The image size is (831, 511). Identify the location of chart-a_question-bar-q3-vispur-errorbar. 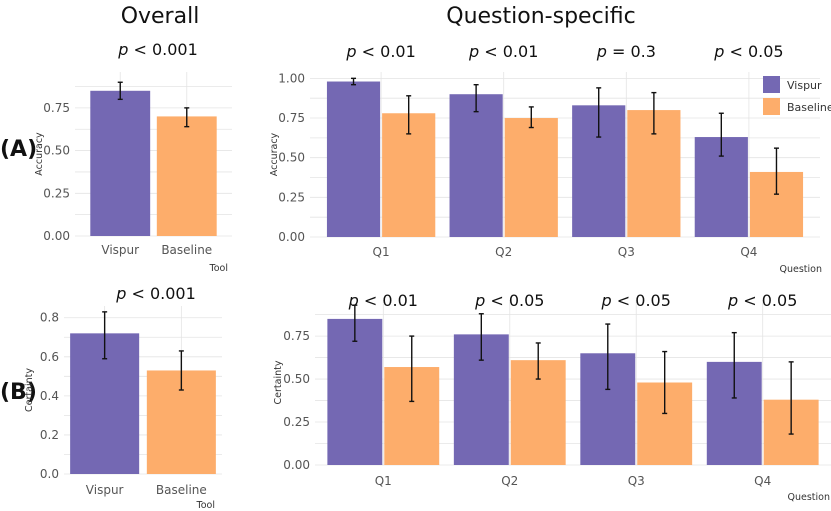
(599, 112).